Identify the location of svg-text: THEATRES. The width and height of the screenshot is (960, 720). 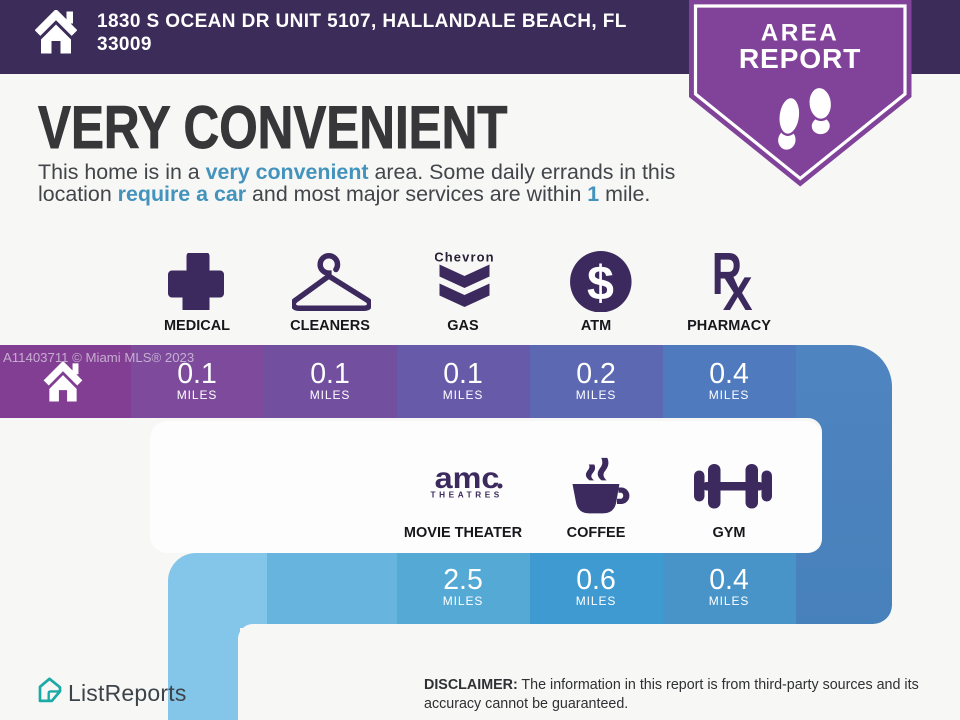
(467, 495).